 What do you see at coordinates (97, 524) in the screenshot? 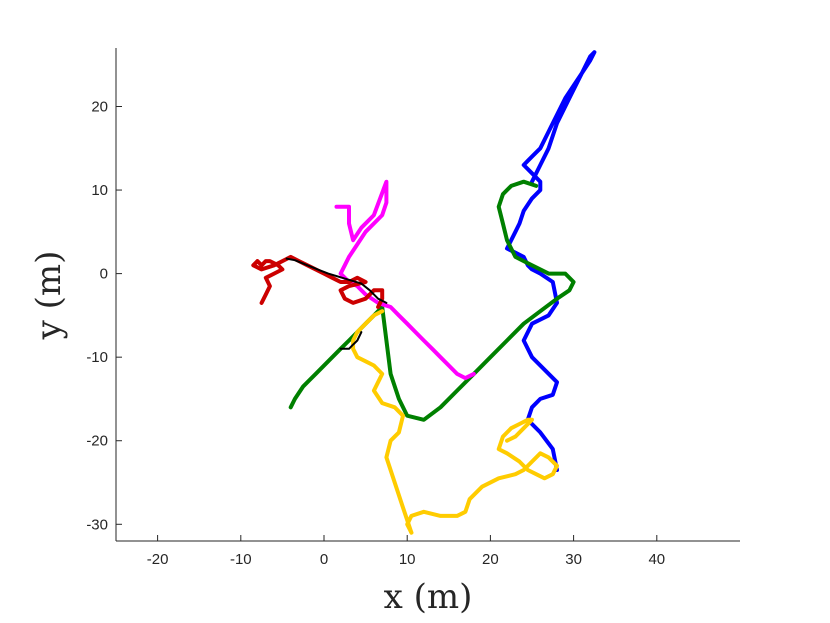
I see `y-tick-label: -30` at bounding box center [97, 524].